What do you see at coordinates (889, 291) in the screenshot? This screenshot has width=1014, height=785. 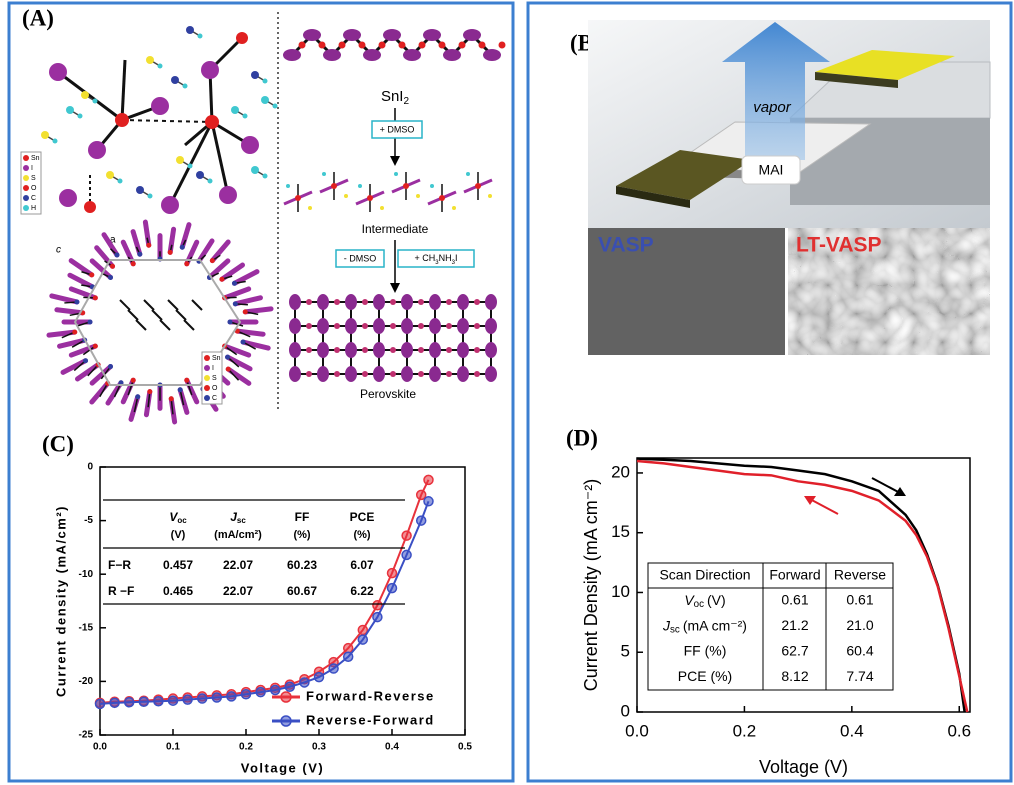 I see `sem-image` at bounding box center [889, 291].